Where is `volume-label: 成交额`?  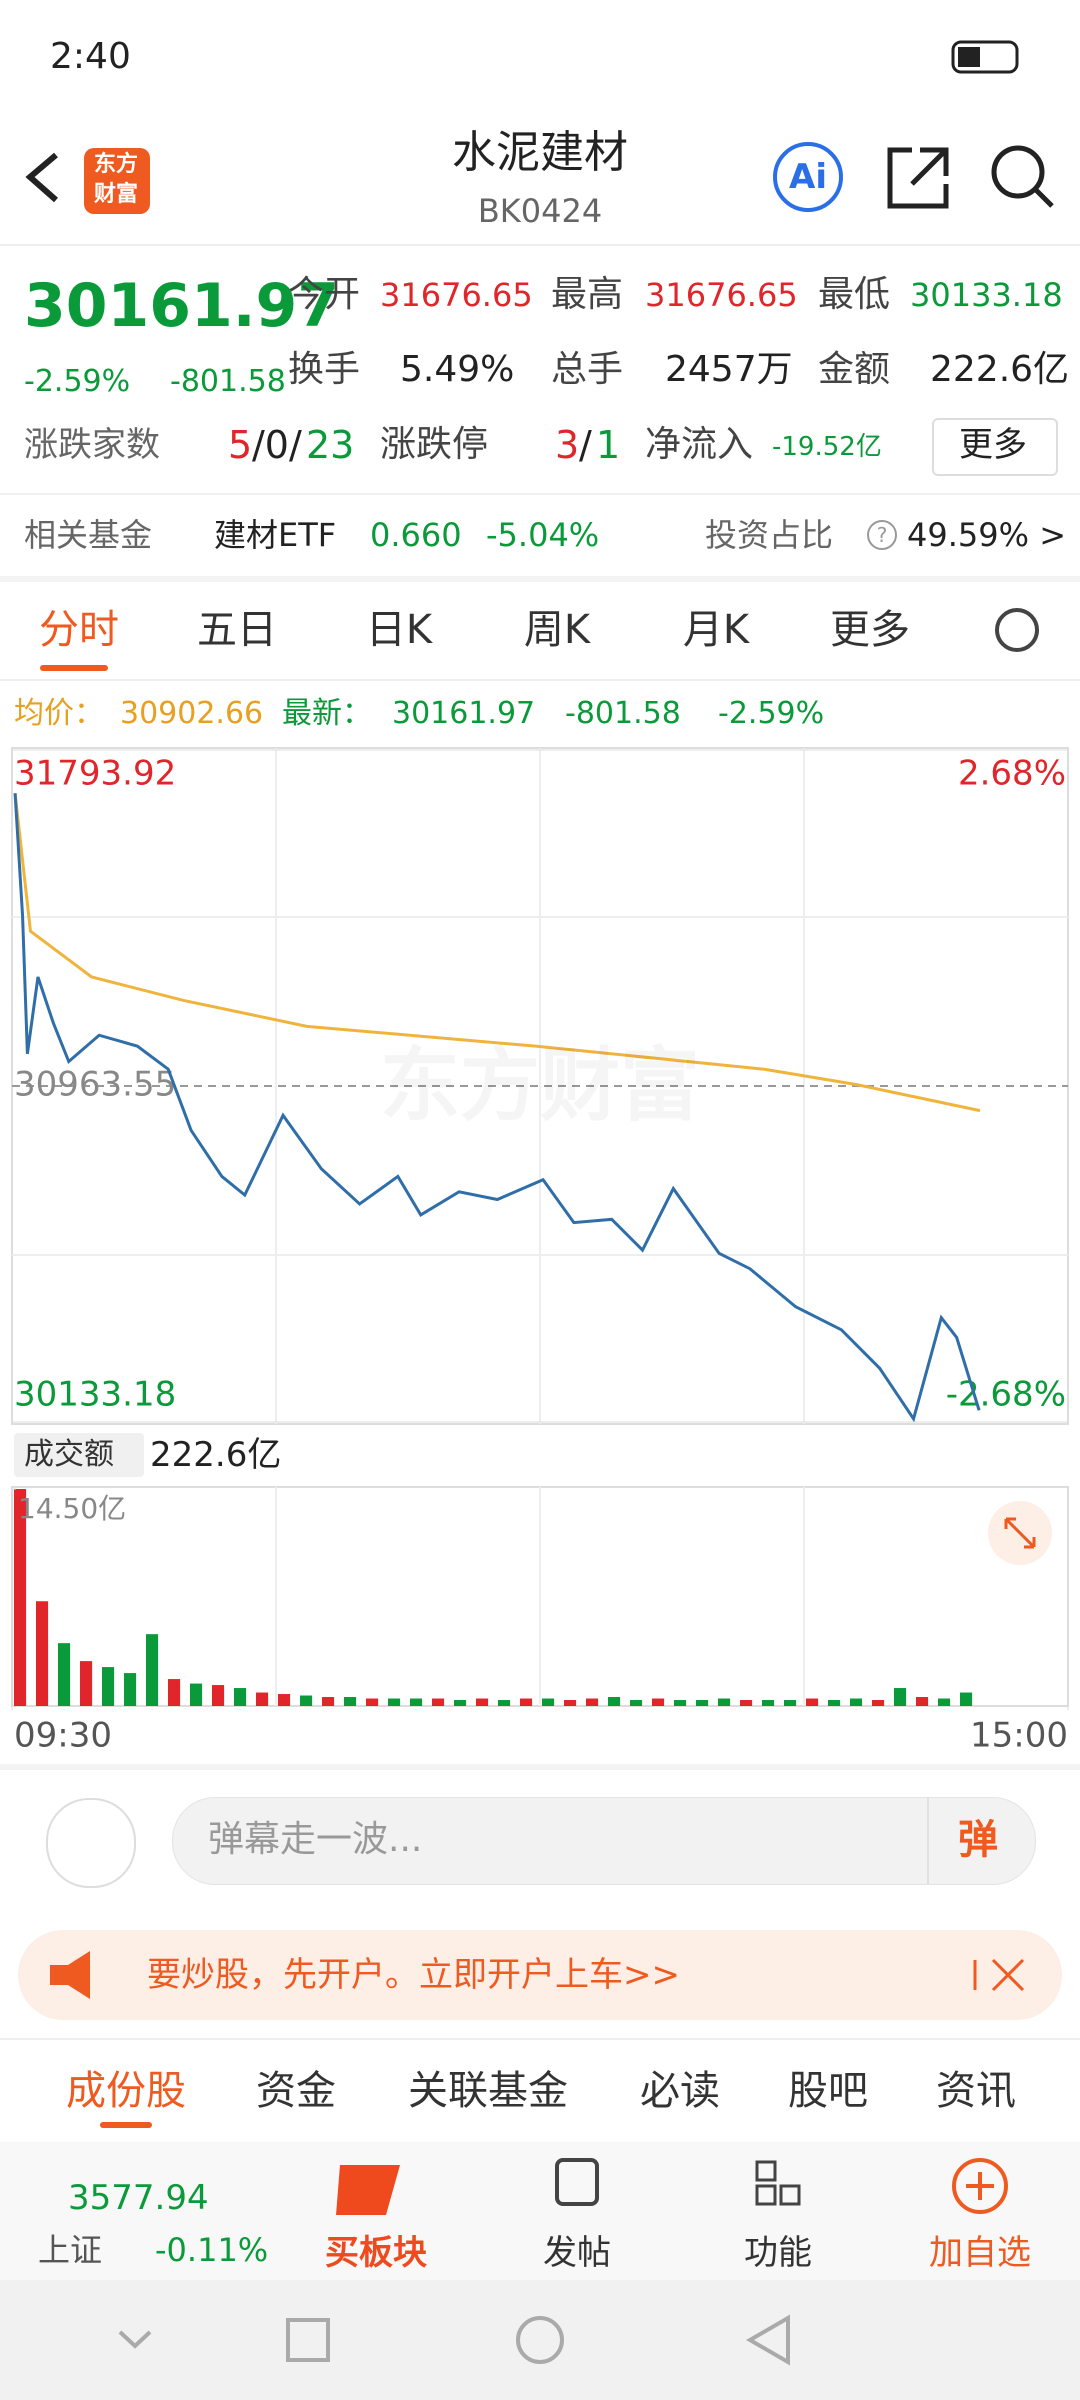
volume-label: 成交额 is located at coordinates (69, 1454).